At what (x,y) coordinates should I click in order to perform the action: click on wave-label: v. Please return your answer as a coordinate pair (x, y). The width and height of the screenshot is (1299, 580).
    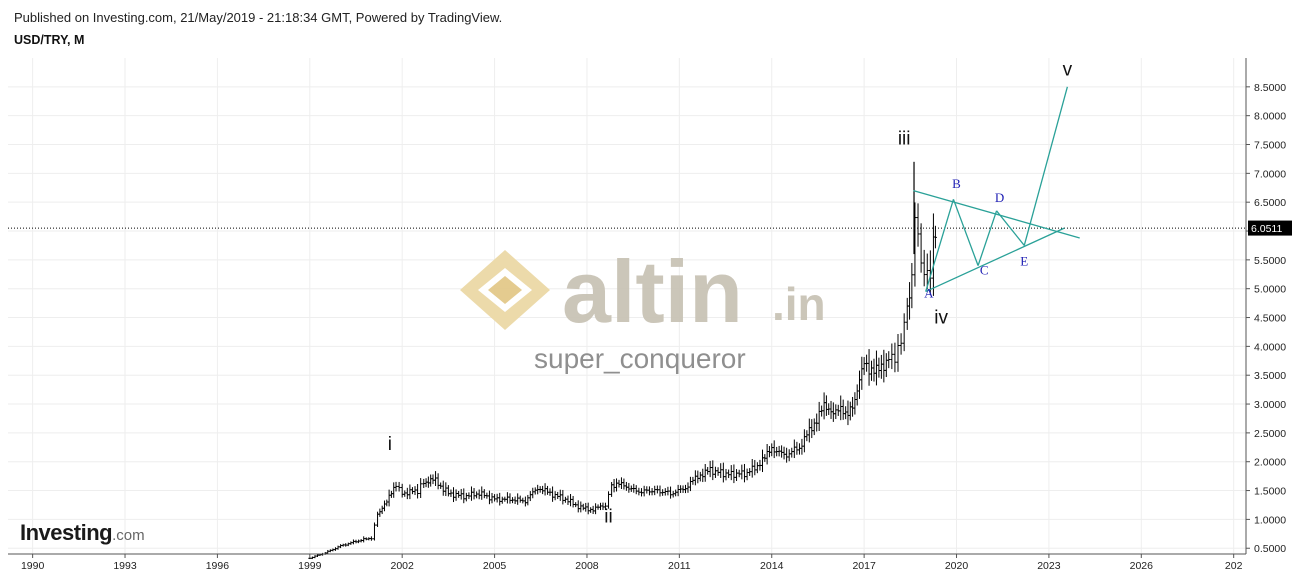
    Looking at the image, I should click on (1068, 69).